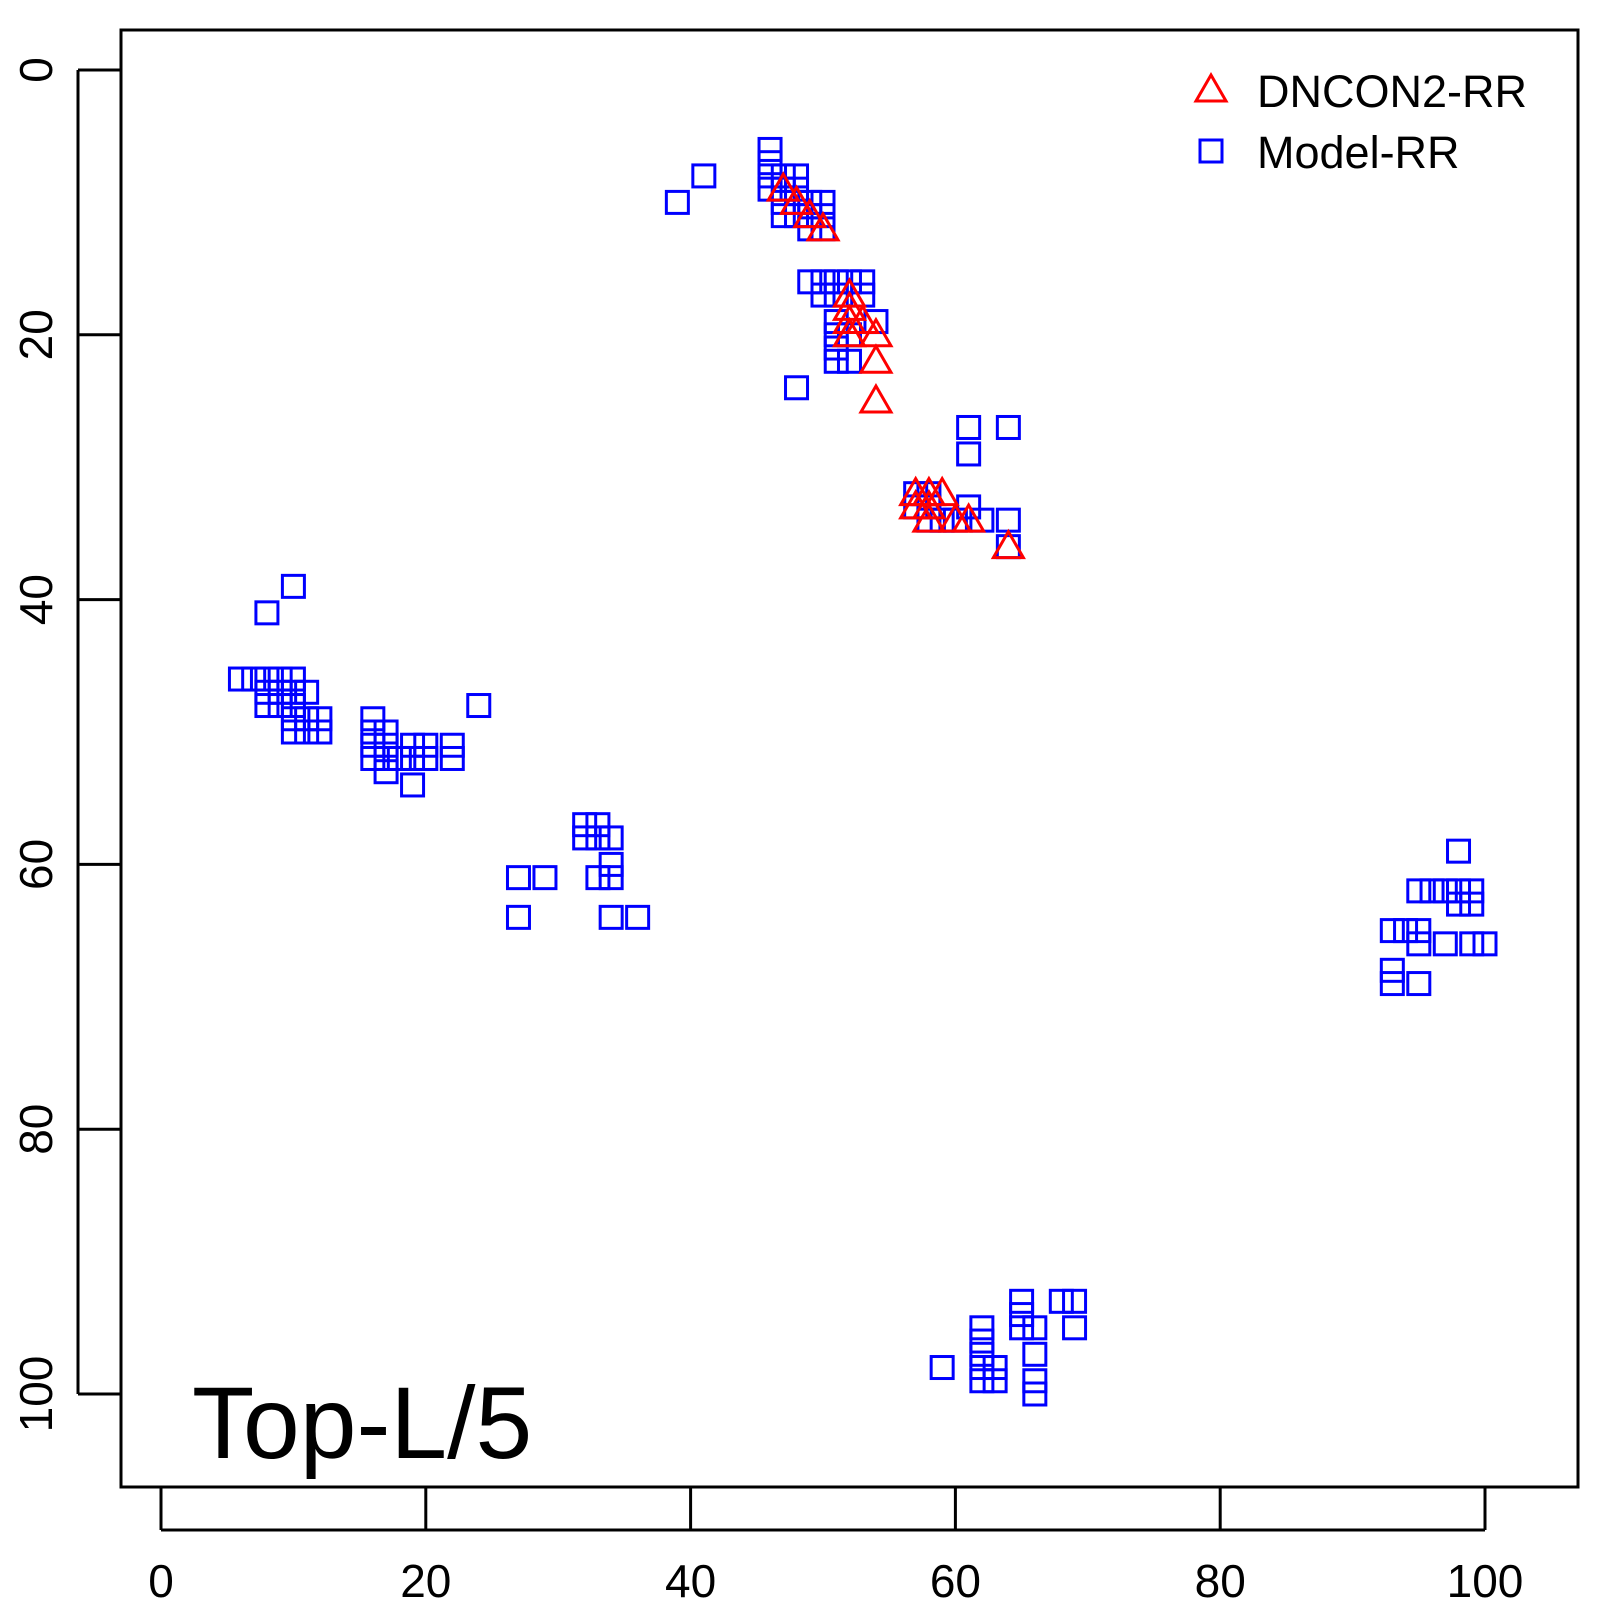 Image resolution: width=1600 pixels, height=1600 pixels. What do you see at coordinates (425, 1577) in the screenshot?
I see `x-tick-label: 20` at bounding box center [425, 1577].